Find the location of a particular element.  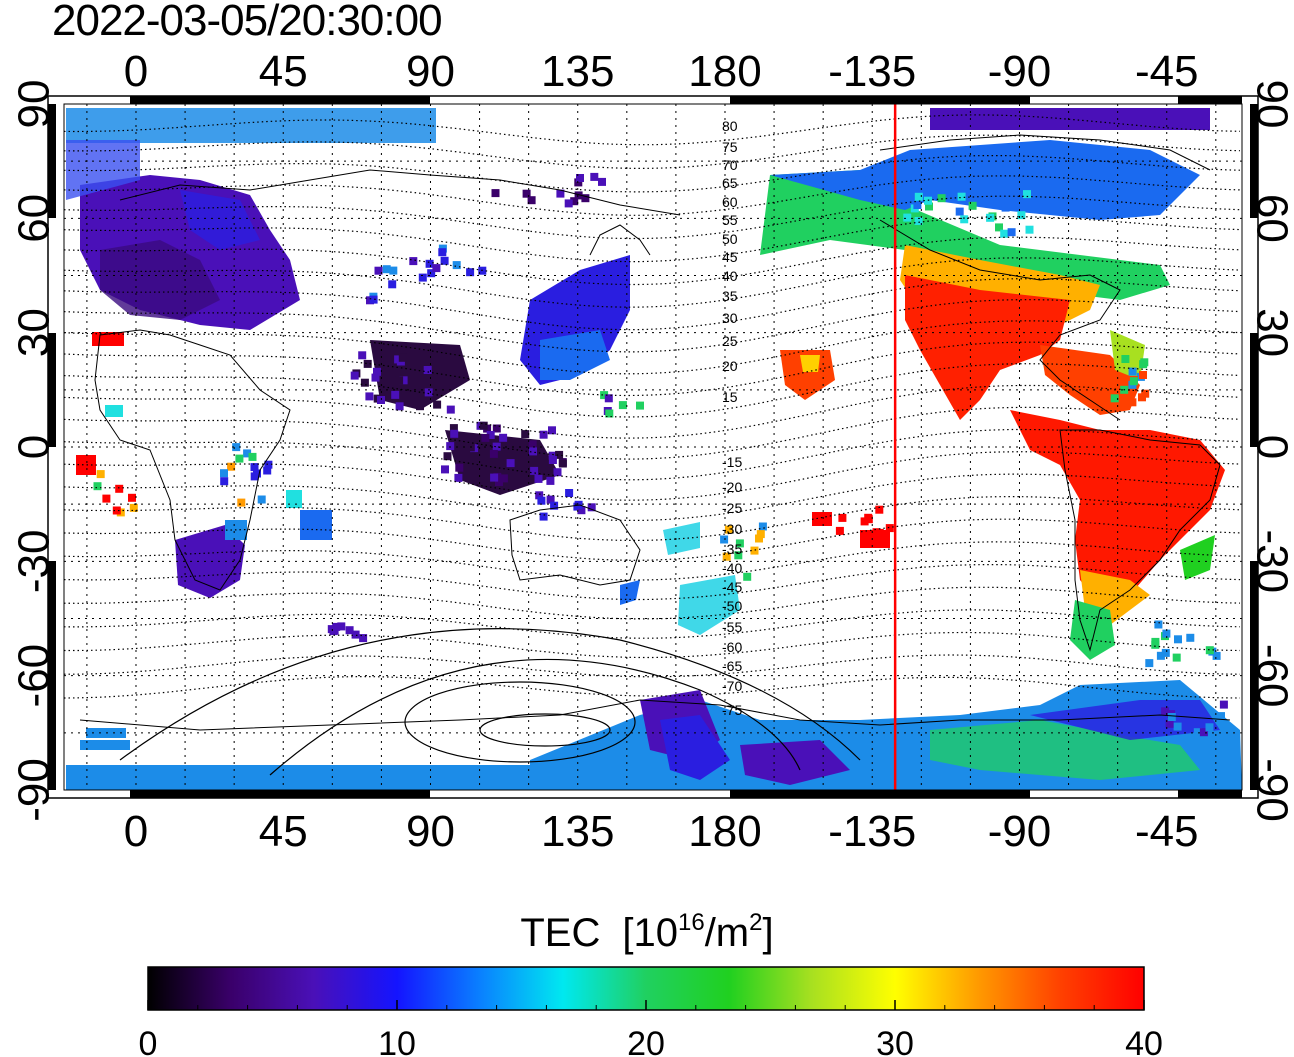

contour-label: -30 is located at coordinates (732, 529).